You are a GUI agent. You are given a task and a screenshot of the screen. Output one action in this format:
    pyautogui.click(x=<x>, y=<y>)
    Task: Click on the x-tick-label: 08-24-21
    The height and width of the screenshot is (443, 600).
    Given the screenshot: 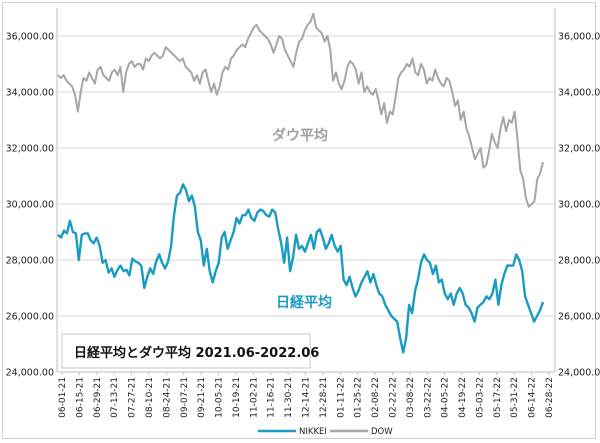 What is the action you would take?
    pyautogui.click(x=167, y=397)
    